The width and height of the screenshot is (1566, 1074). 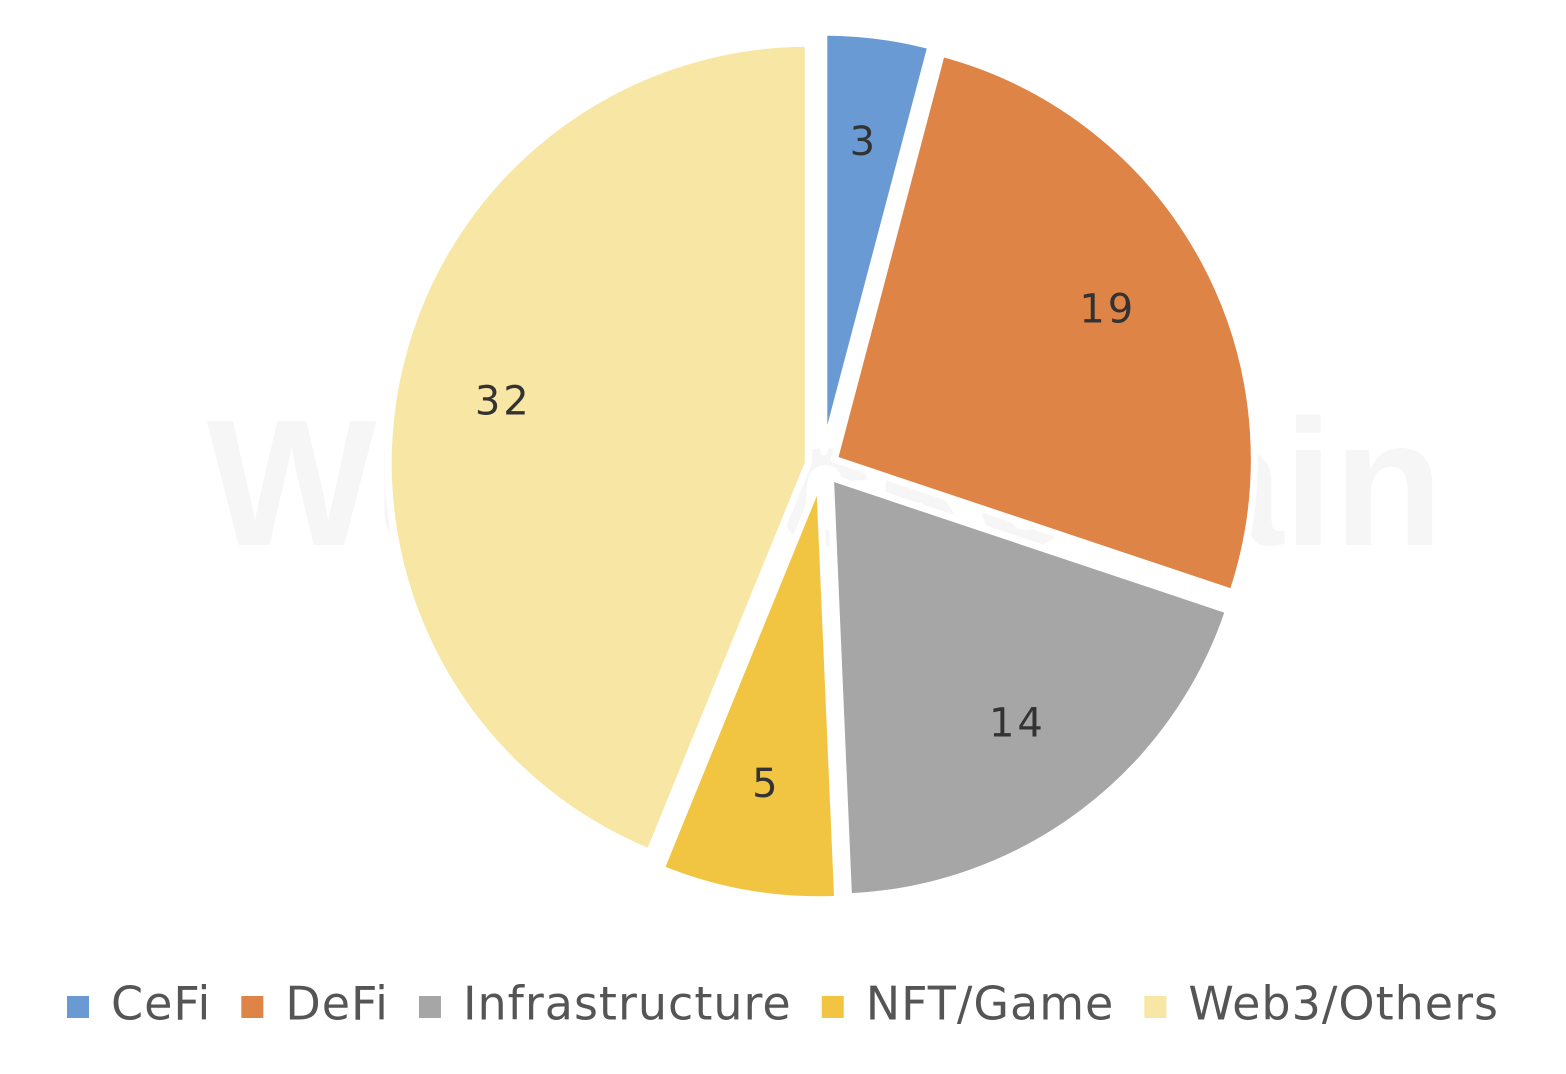 What do you see at coordinates (864, 142) in the screenshot?
I see `data-label-cefi: 3` at bounding box center [864, 142].